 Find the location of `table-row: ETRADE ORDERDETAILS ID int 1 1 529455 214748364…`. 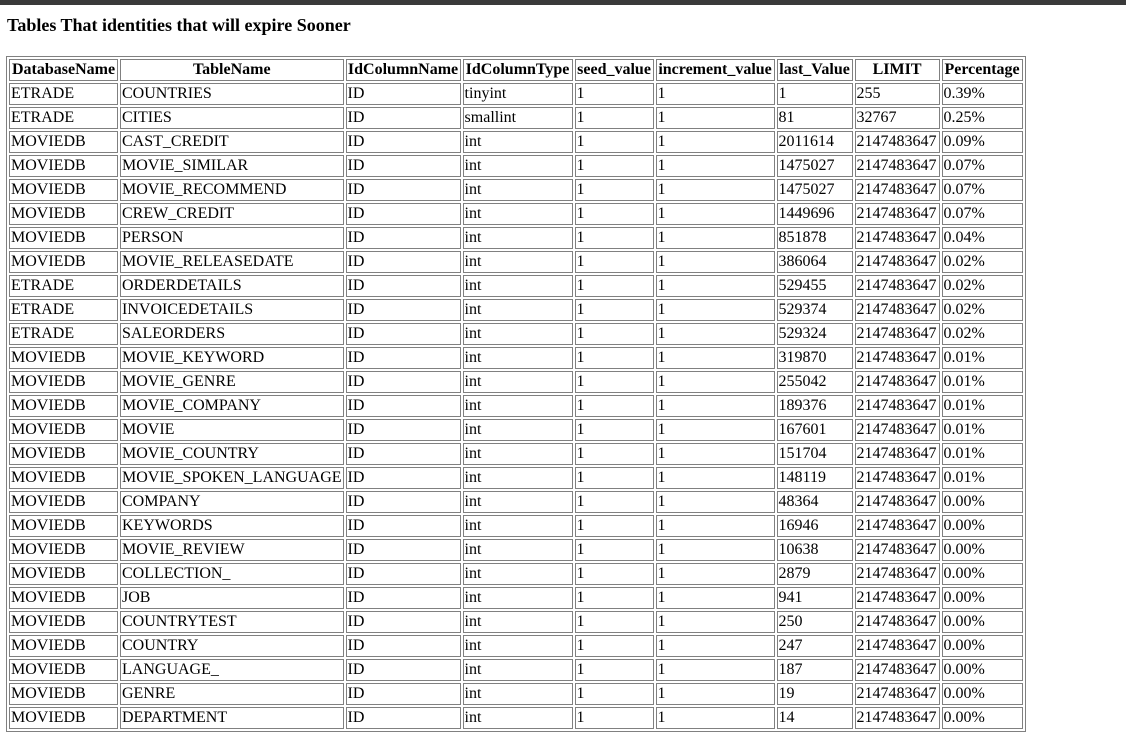

table-row: ETRADE ORDERDETAILS ID int 1 1 529455 214748364… is located at coordinates (516, 286).